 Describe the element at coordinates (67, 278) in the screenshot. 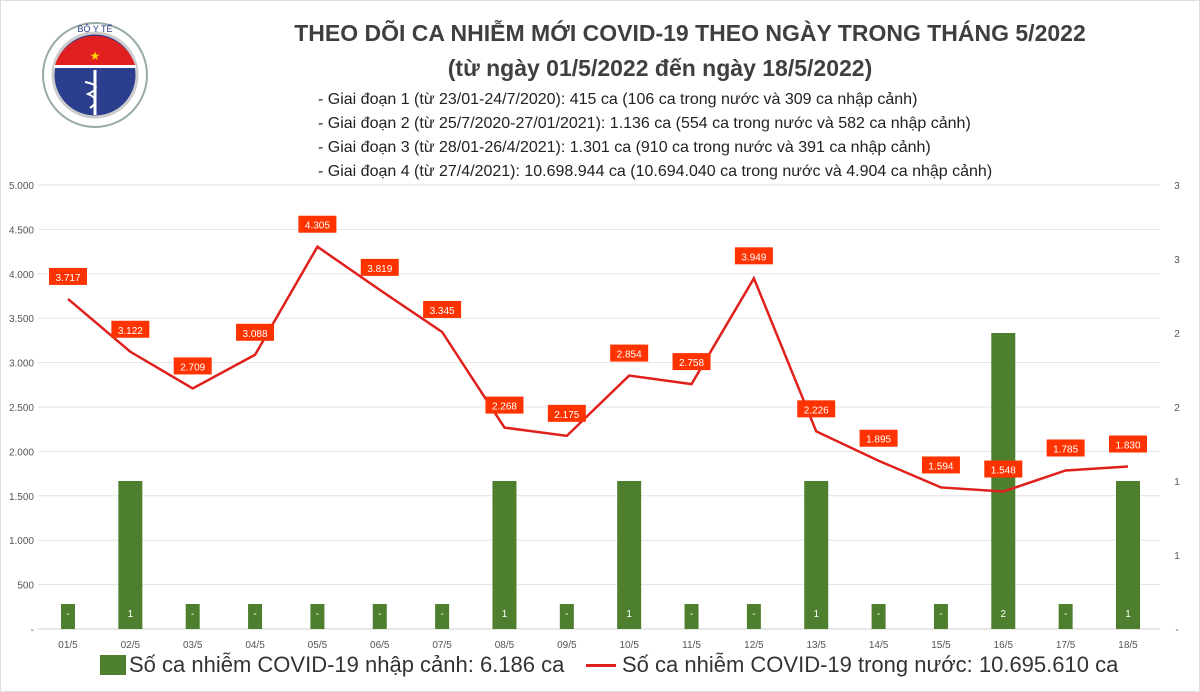

I see `data-label: 3.717` at that location.